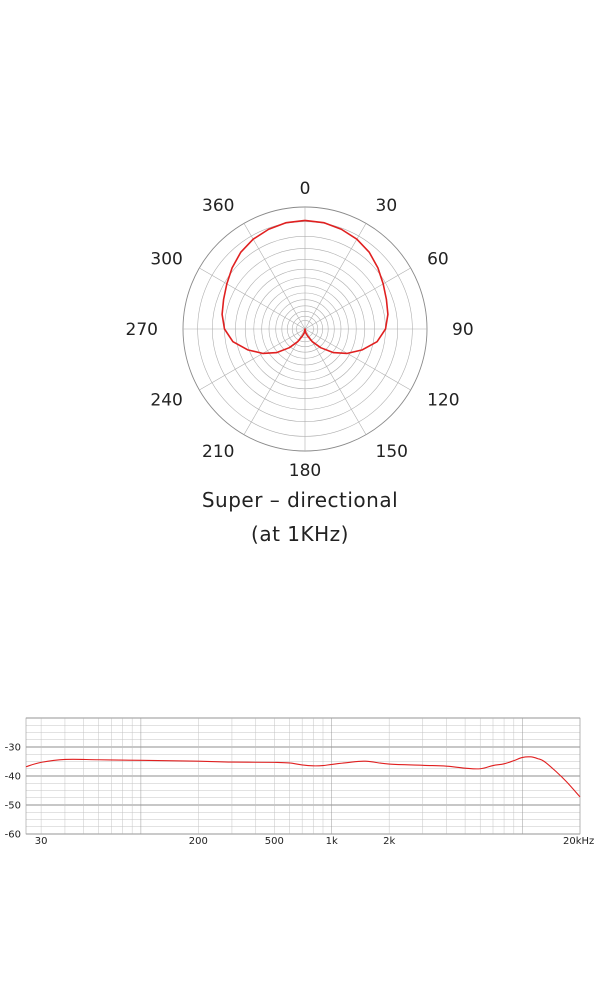  Describe the element at coordinates (274, 841) in the screenshot. I see `frequency-x-tick-label: 500` at that location.